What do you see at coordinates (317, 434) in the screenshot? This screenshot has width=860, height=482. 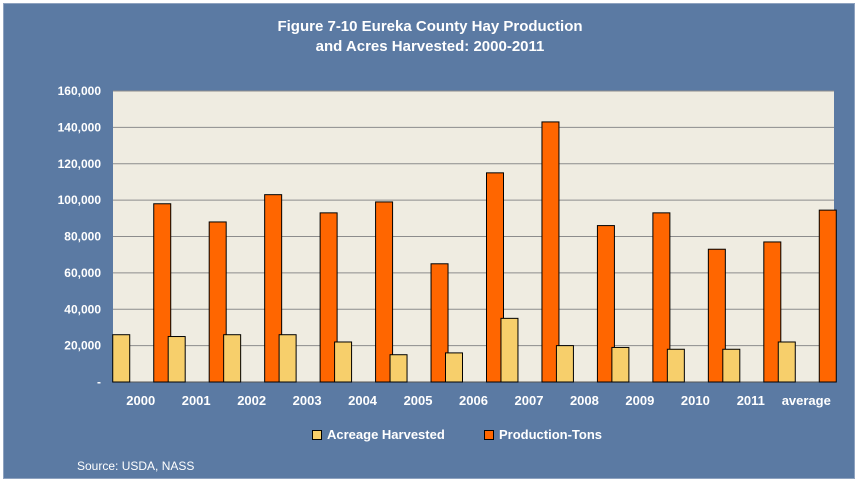 I see `legend-swatch-acreage` at bounding box center [317, 434].